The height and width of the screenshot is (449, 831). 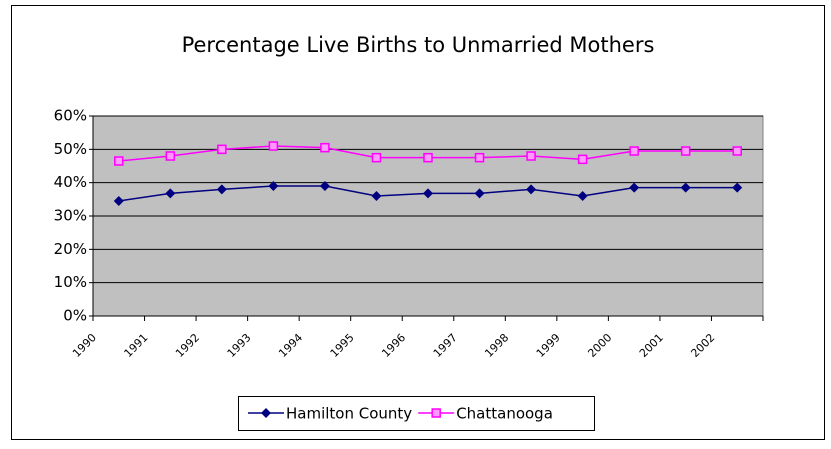 I want to click on y-tick-label: 10%, so click(x=70, y=282).